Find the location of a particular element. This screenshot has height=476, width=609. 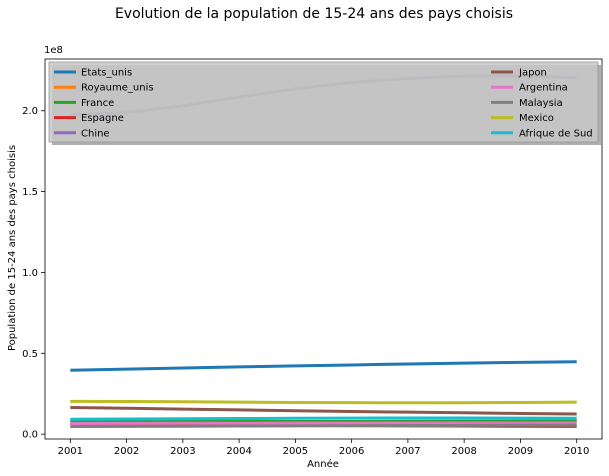

legend-label: Royaume_unis is located at coordinates (117, 88).